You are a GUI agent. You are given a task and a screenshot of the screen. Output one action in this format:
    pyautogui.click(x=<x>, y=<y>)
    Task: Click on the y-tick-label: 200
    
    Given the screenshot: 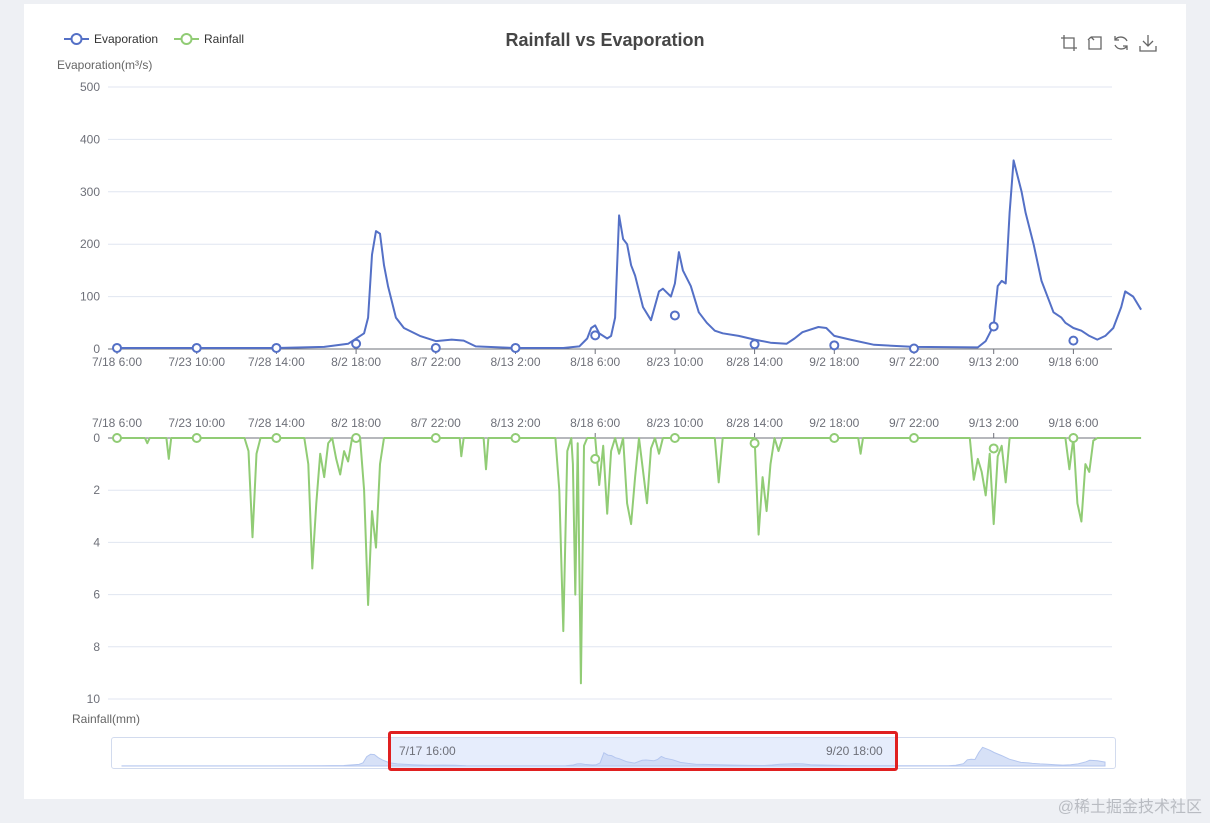 What is the action you would take?
    pyautogui.click(x=90, y=244)
    